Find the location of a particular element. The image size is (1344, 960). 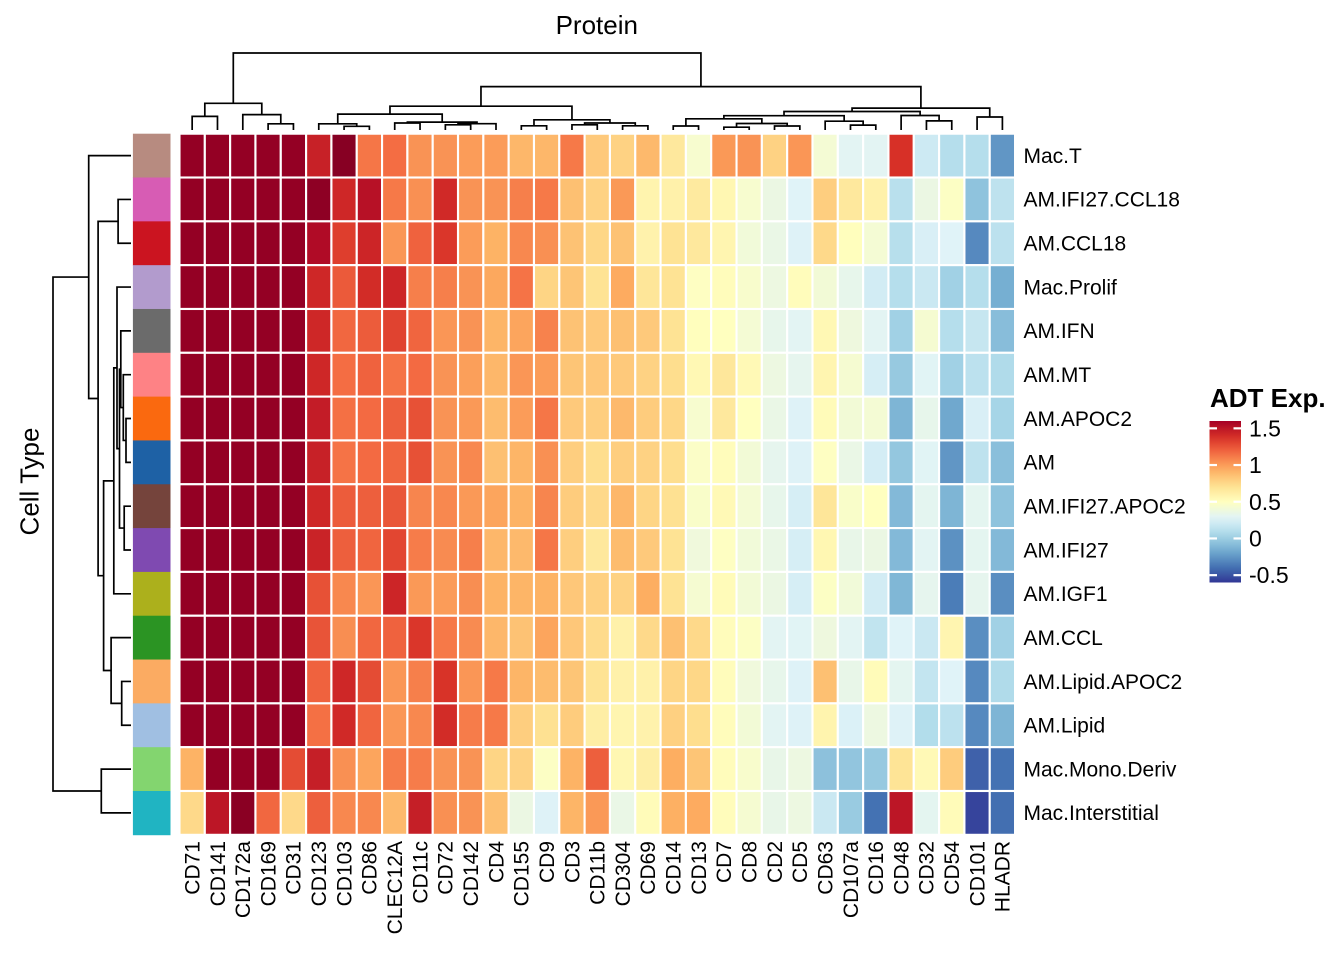

svg-text: CD304 is located at coordinates (623, 874).